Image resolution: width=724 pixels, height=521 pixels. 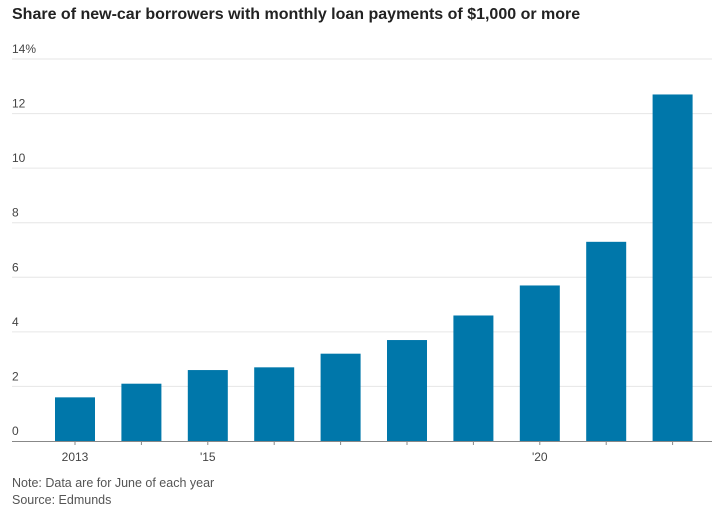 What do you see at coordinates (15, 431) in the screenshot?
I see `y-tick-label: 0` at bounding box center [15, 431].